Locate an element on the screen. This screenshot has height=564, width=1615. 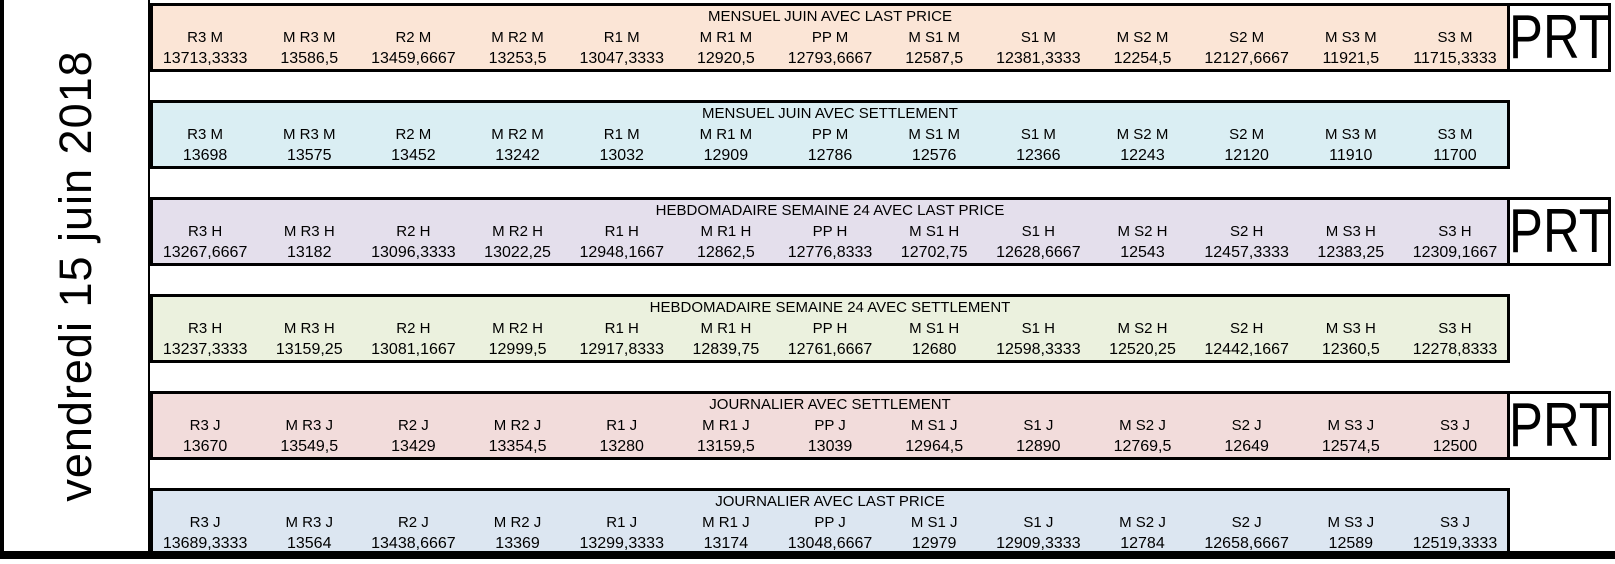
pivot-value: 13159,25 is located at coordinates (309, 349).